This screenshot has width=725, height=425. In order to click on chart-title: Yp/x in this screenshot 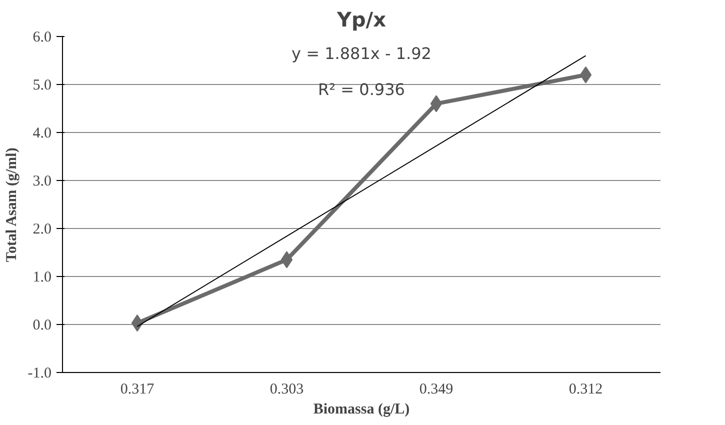, I will do `click(361, 20)`.